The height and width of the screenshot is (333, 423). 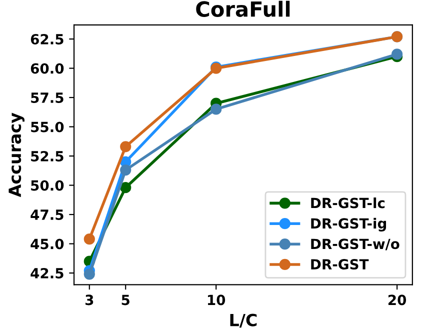 What do you see at coordinates (340, 264) in the screenshot?
I see `legend-label: DR-GST` at bounding box center [340, 264].